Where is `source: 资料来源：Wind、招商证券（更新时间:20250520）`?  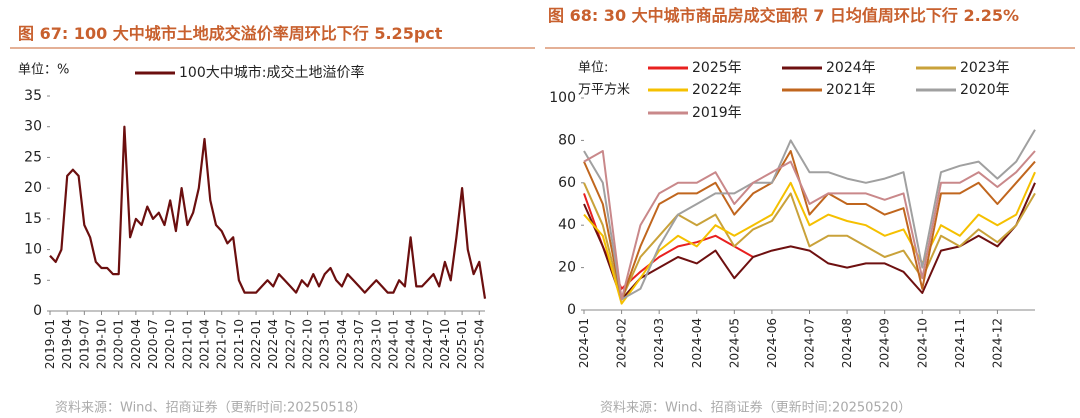 source: 资料来源：Wind、招商证券（更新时间:20250520） is located at coordinates (755, 408).